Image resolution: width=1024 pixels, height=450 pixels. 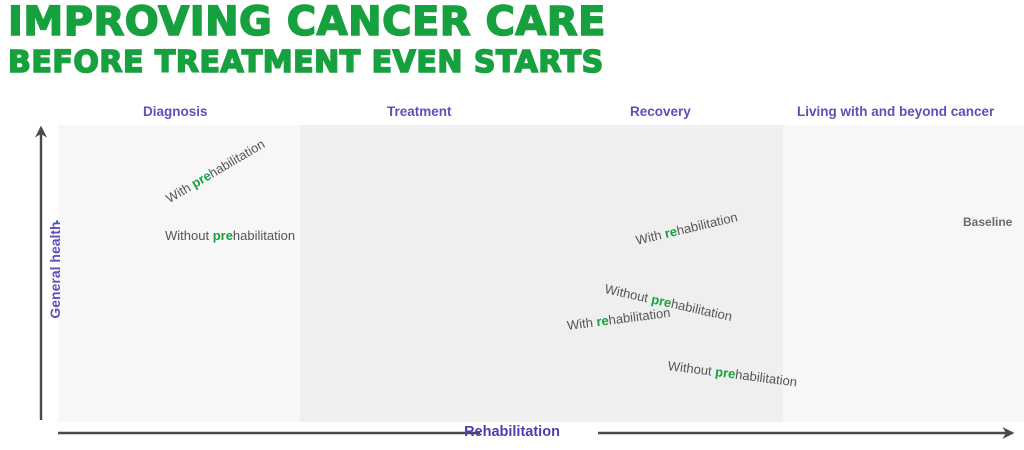 What do you see at coordinates (512, 432) in the screenshot?
I see `x-axis-label: Rehabilitation` at bounding box center [512, 432].